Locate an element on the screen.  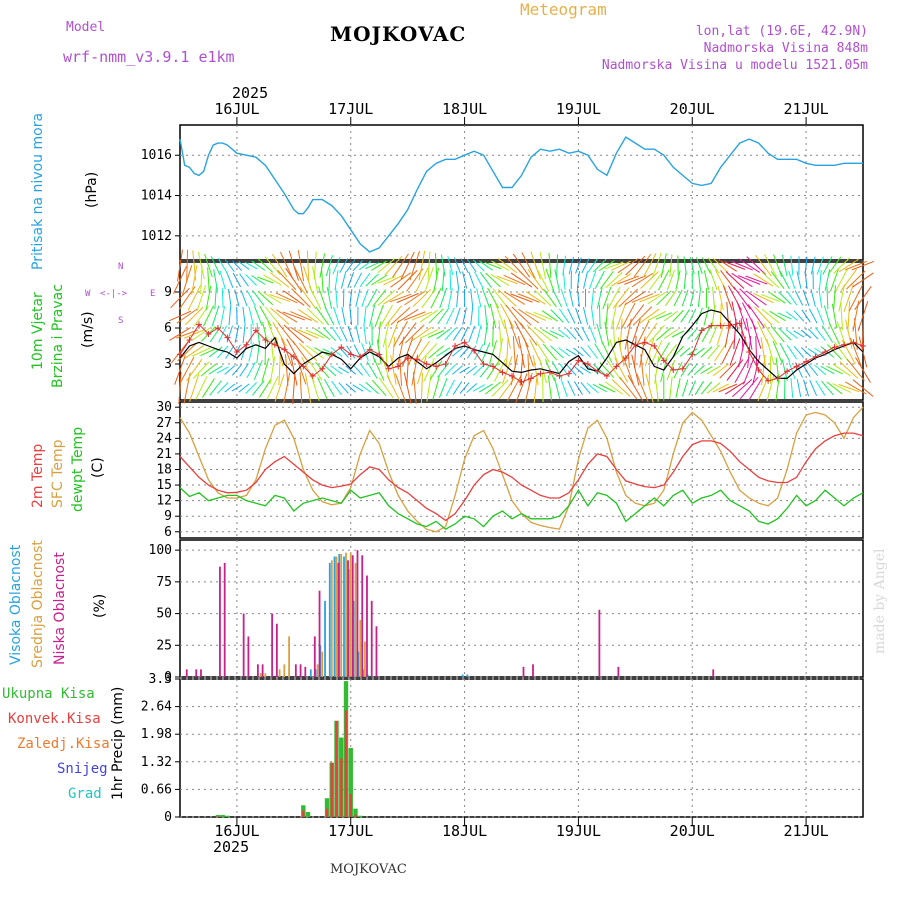
wind-unit: (m/s) is located at coordinates (88, 329).